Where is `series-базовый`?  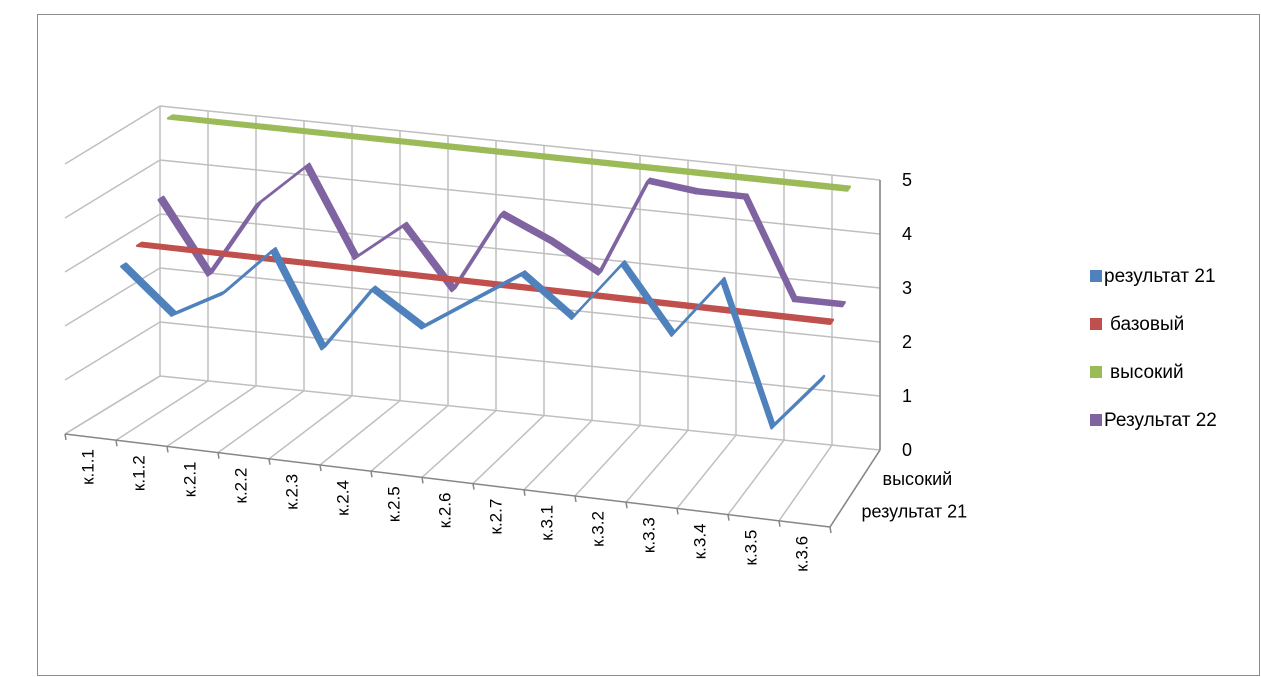
series-базовый is located at coordinates (485, 283).